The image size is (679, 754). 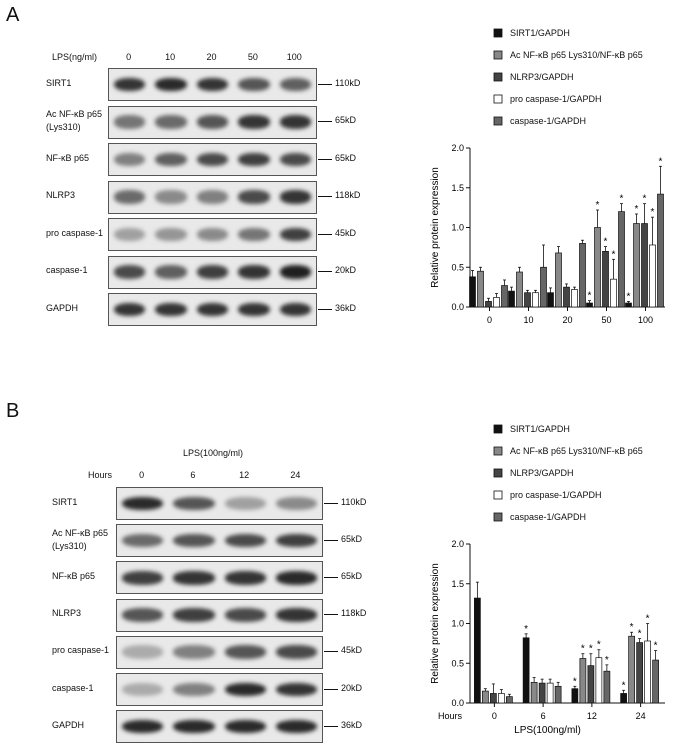 What do you see at coordinates (592, 716) in the screenshot?
I see `x-tick-label: 12` at bounding box center [592, 716].